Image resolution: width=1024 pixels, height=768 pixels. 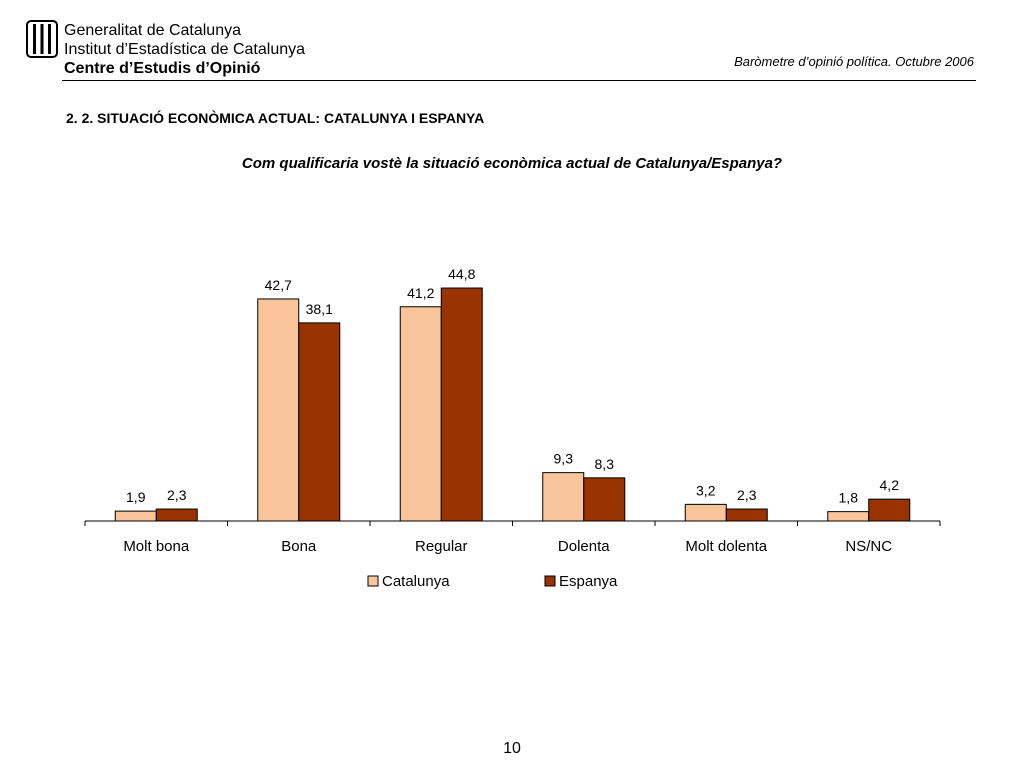 What do you see at coordinates (461, 274) in the screenshot?
I see `data-label: 44,8` at bounding box center [461, 274].